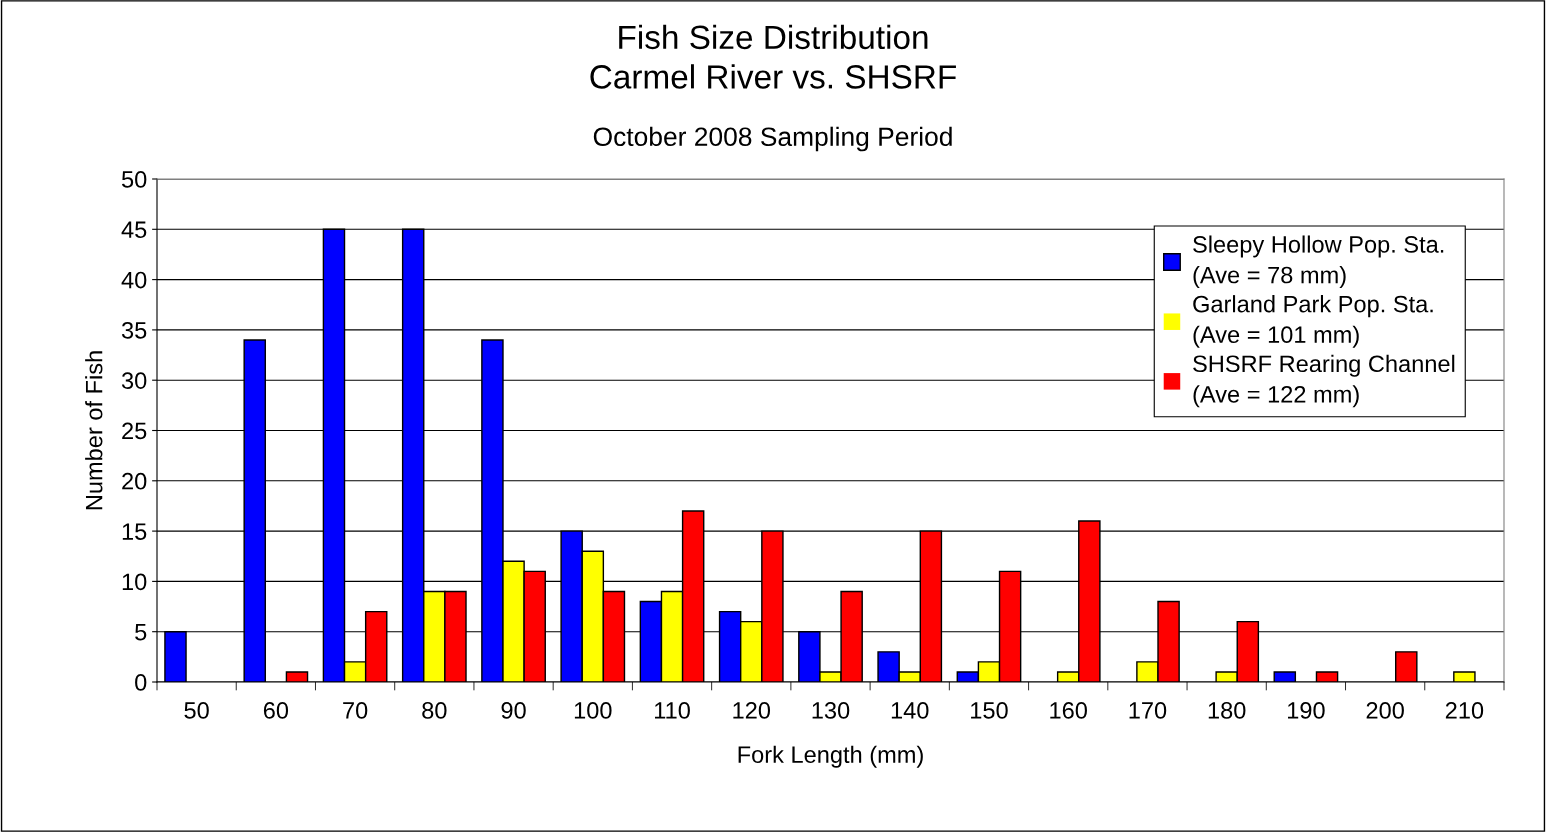 The height and width of the screenshot is (832, 1546). What do you see at coordinates (910, 710) in the screenshot?
I see `x-tick-label: 140` at bounding box center [910, 710].